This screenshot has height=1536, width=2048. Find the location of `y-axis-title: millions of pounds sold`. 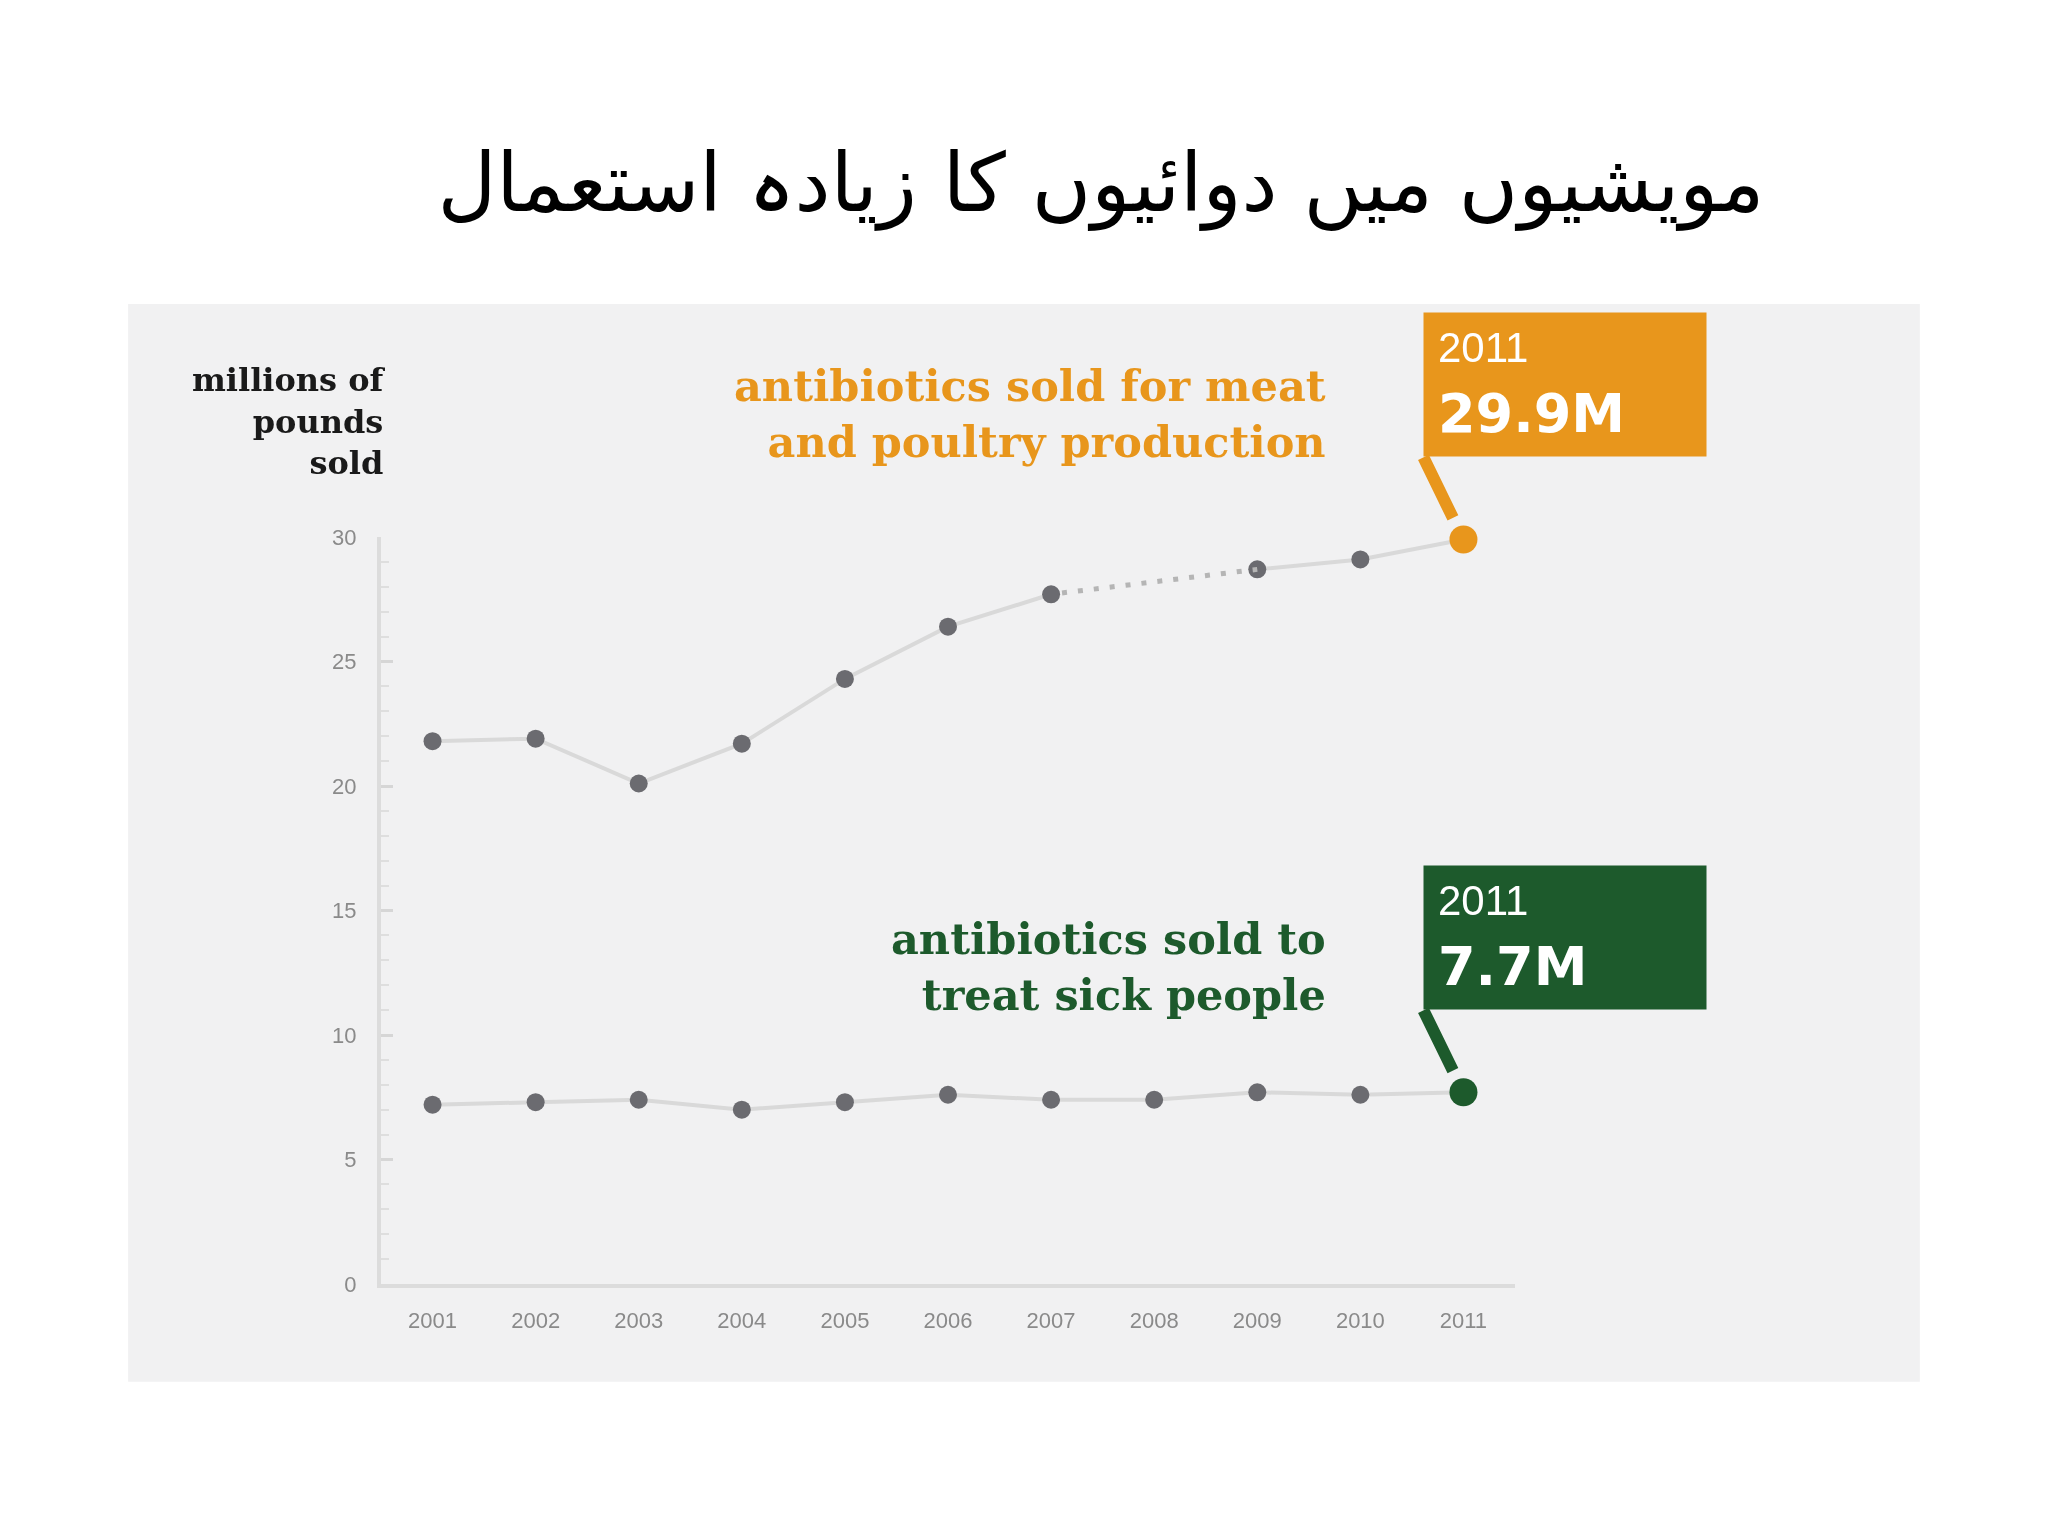

y-axis-title: millions of pounds sold is located at coordinates (289, 422).